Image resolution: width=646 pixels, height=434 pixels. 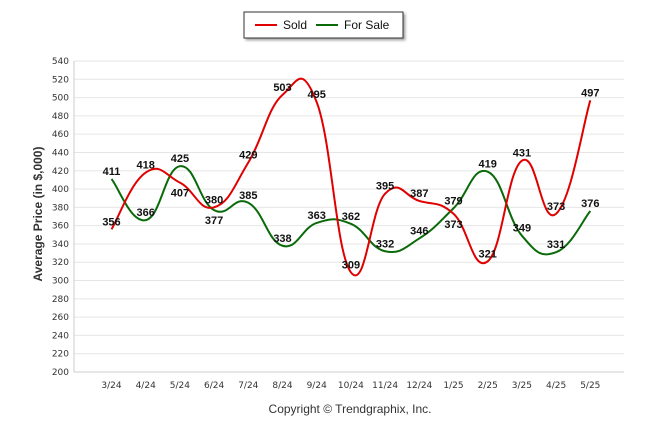 I want to click on data-label-for-sale: 331, so click(x=556, y=245).